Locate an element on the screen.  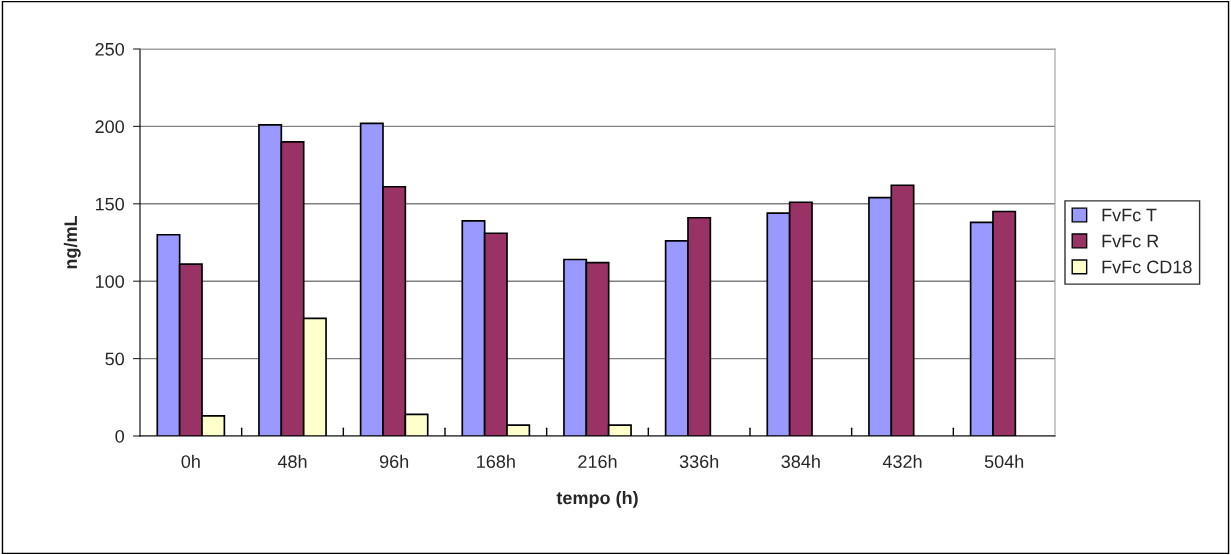
y-tick-label: 250 is located at coordinates (110, 49).